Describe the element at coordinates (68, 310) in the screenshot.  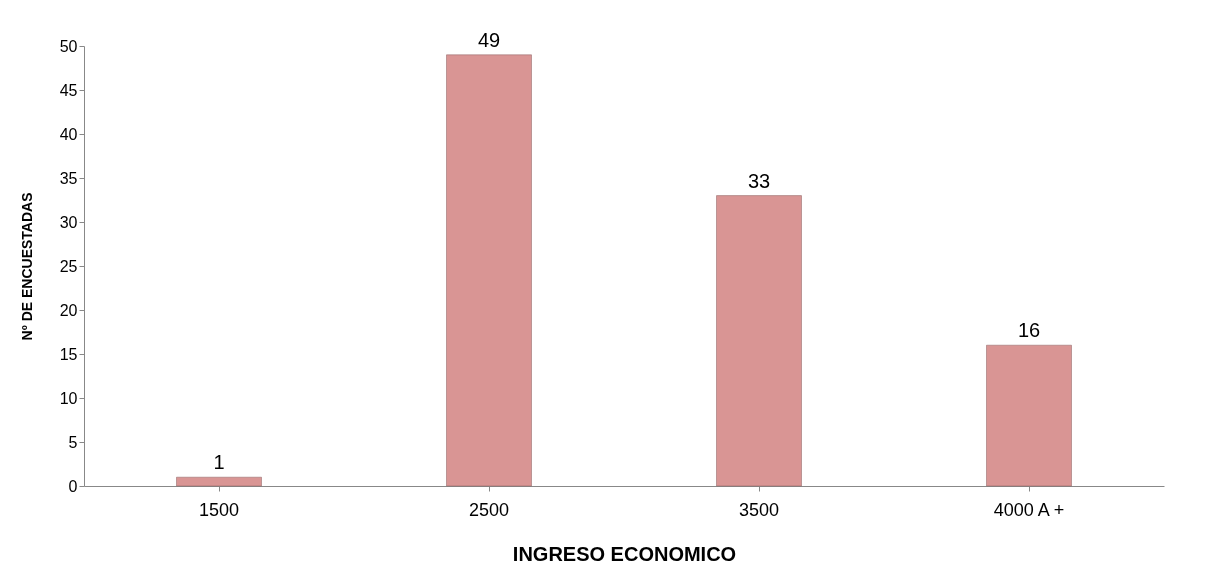
I see `y-tick-label: 20` at that location.